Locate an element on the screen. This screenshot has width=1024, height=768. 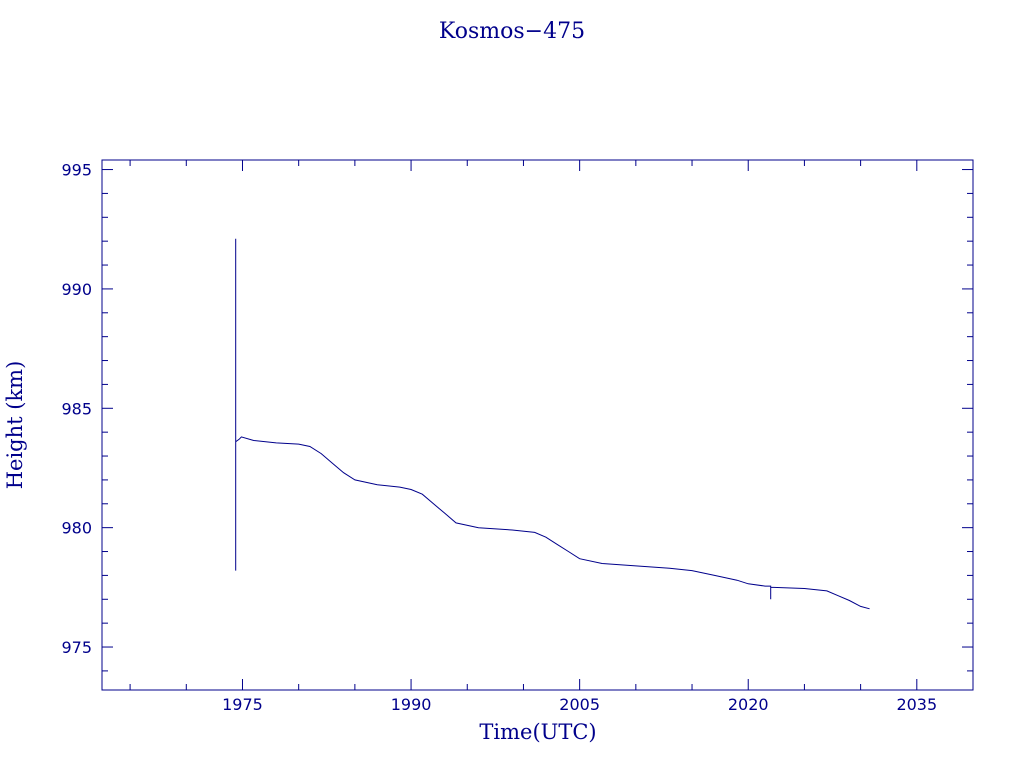
x-axis-label: Time(UTC) is located at coordinates (537, 732).